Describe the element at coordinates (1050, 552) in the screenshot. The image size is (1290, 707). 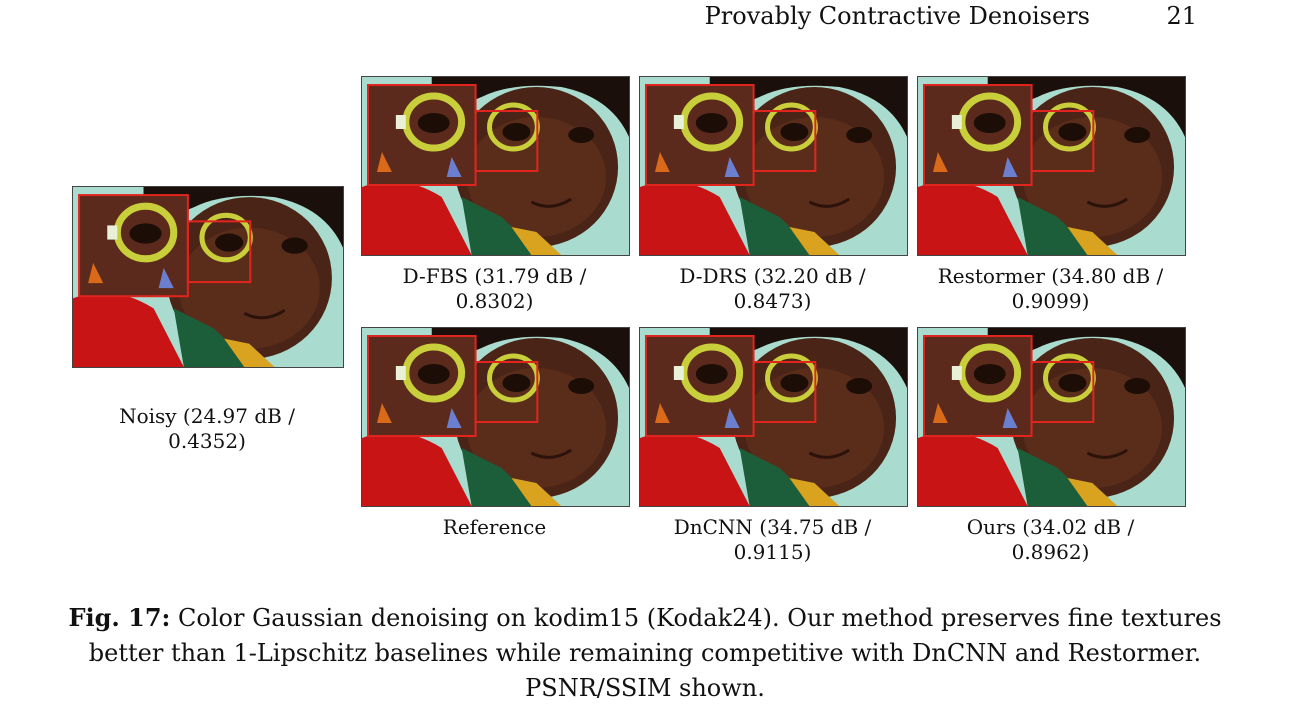
I see `ours-caption-line2: 0.8962)` at that location.